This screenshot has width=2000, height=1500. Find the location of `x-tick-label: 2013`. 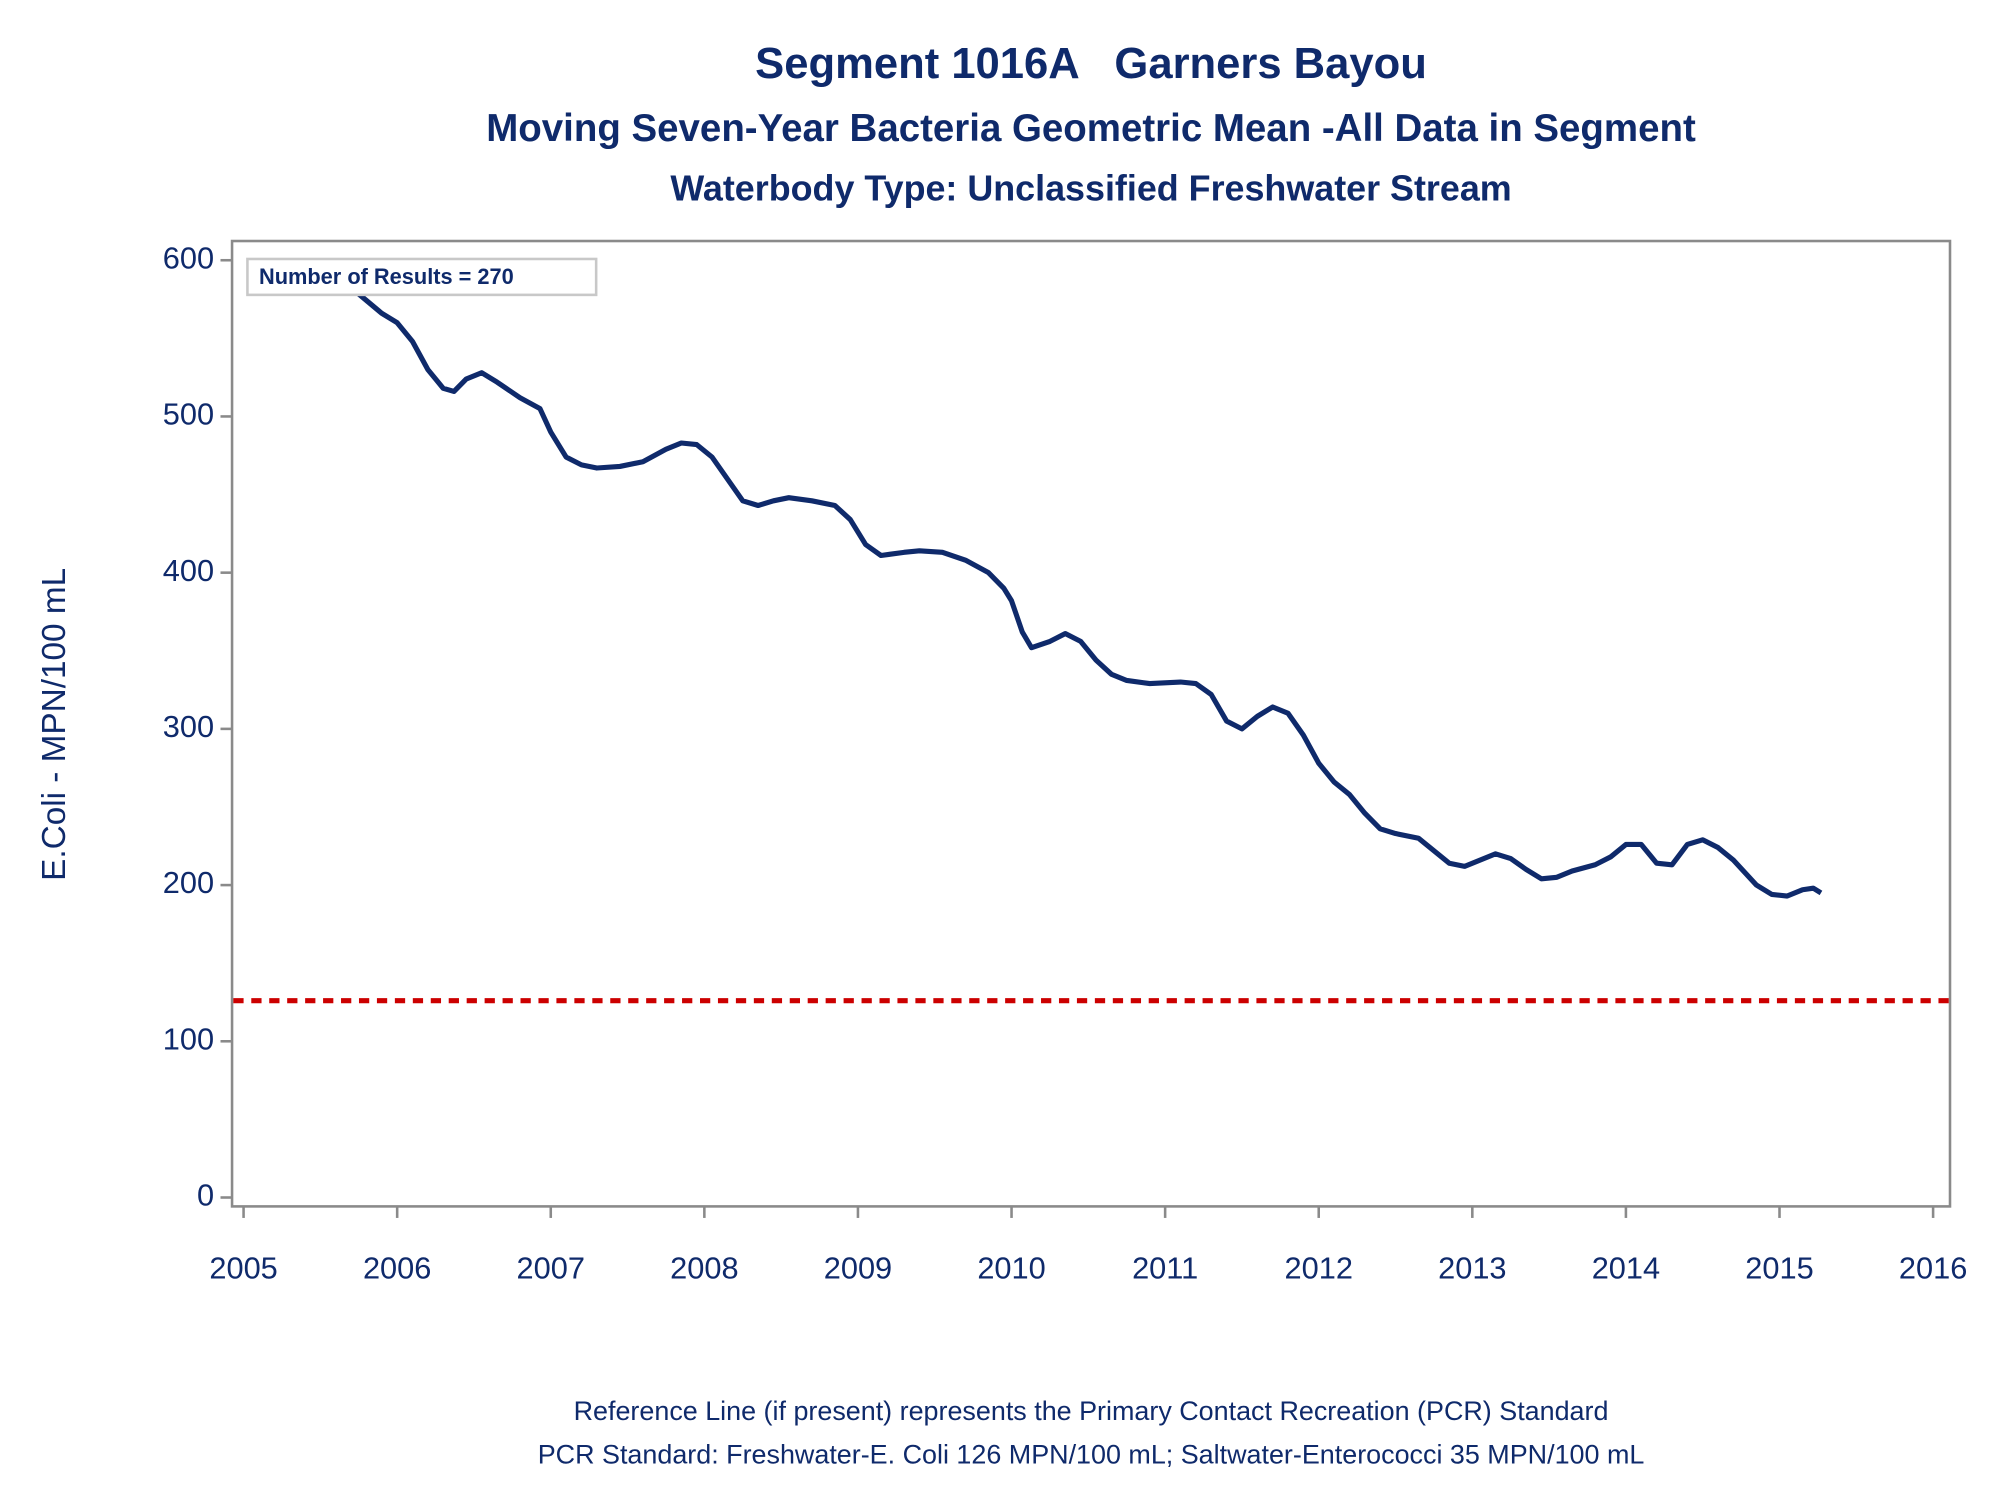

x-tick-label: 2013 is located at coordinates (1472, 1268).